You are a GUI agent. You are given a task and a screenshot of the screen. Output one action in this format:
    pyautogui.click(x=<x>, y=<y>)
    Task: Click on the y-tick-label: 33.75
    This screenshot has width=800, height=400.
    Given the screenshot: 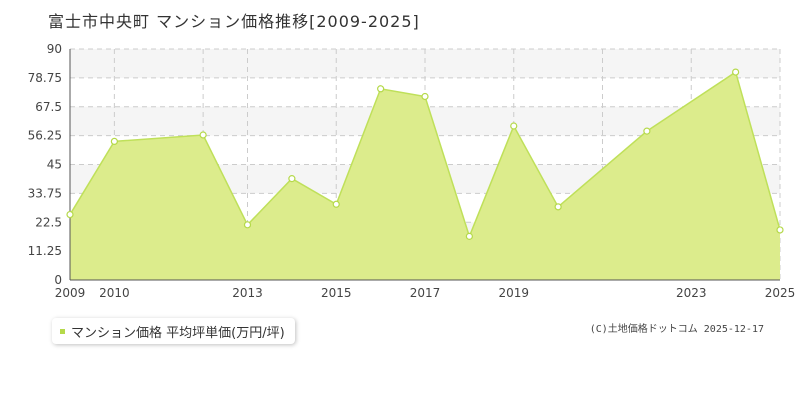 What is the action you would take?
    pyautogui.click(x=45, y=193)
    